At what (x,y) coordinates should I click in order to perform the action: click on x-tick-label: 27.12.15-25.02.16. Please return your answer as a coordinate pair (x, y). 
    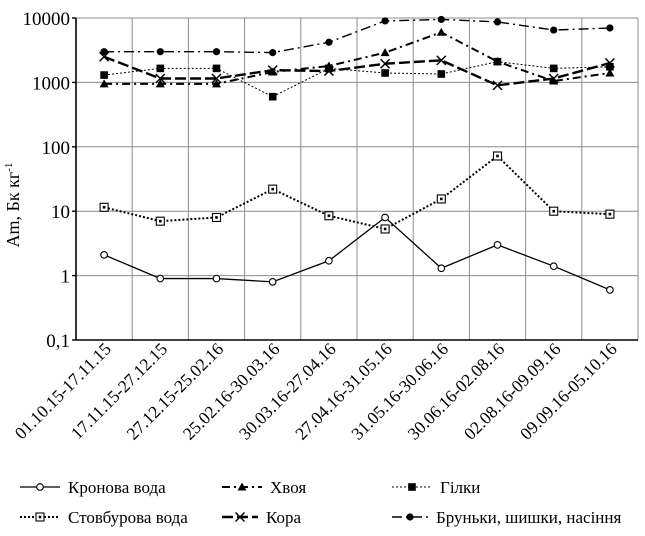
    Looking at the image, I should click on (174, 391).